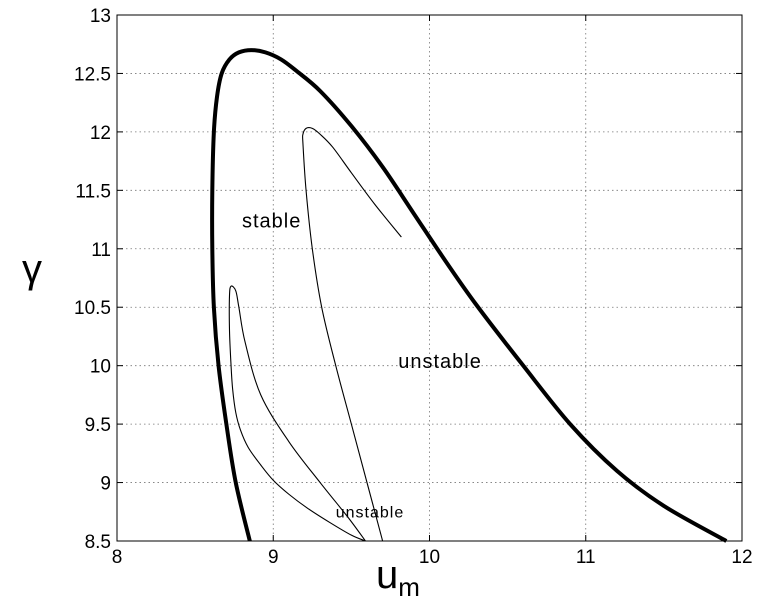 This screenshot has width=761, height=601. I want to click on region-label-stable: stable, so click(271, 222).